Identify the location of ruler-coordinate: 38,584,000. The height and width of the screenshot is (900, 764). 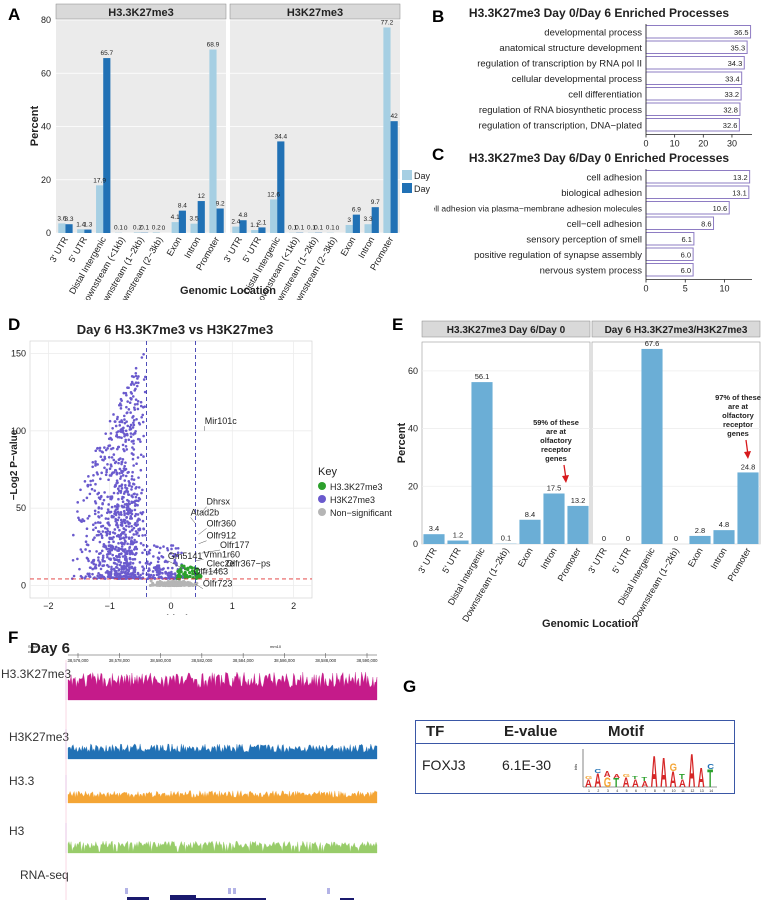
(244, 660).